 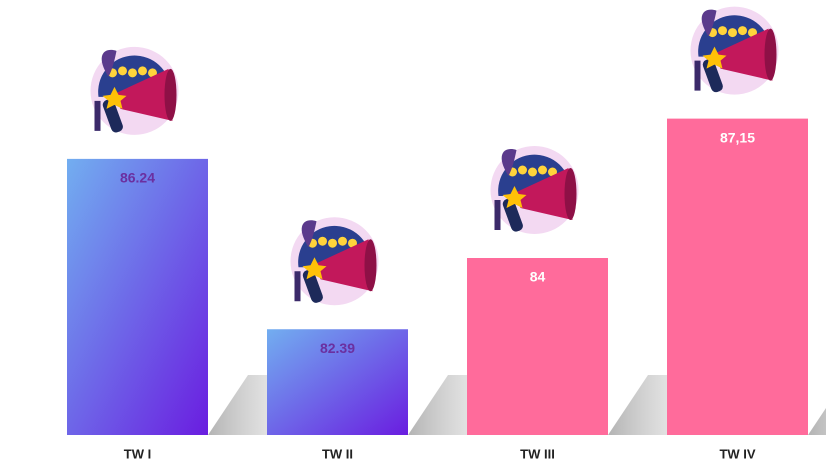 I want to click on x-tick-label: TW II, so click(x=337, y=453).